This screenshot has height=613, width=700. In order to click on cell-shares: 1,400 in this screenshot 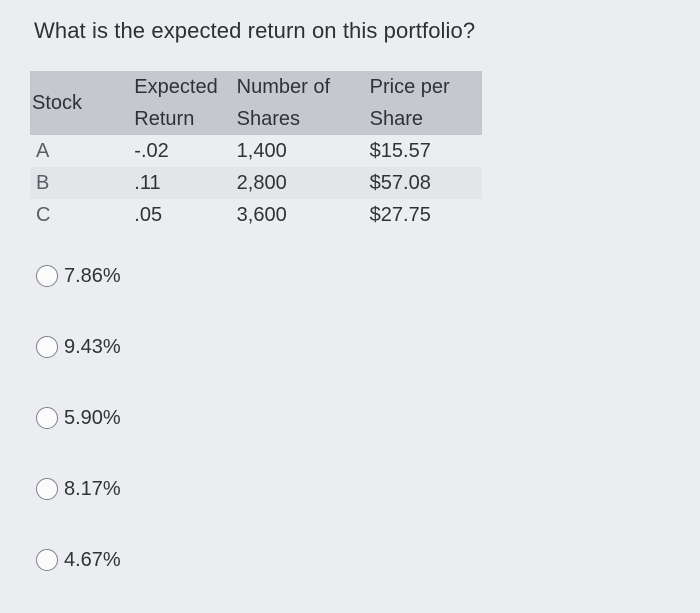, I will do `click(261, 150)`.